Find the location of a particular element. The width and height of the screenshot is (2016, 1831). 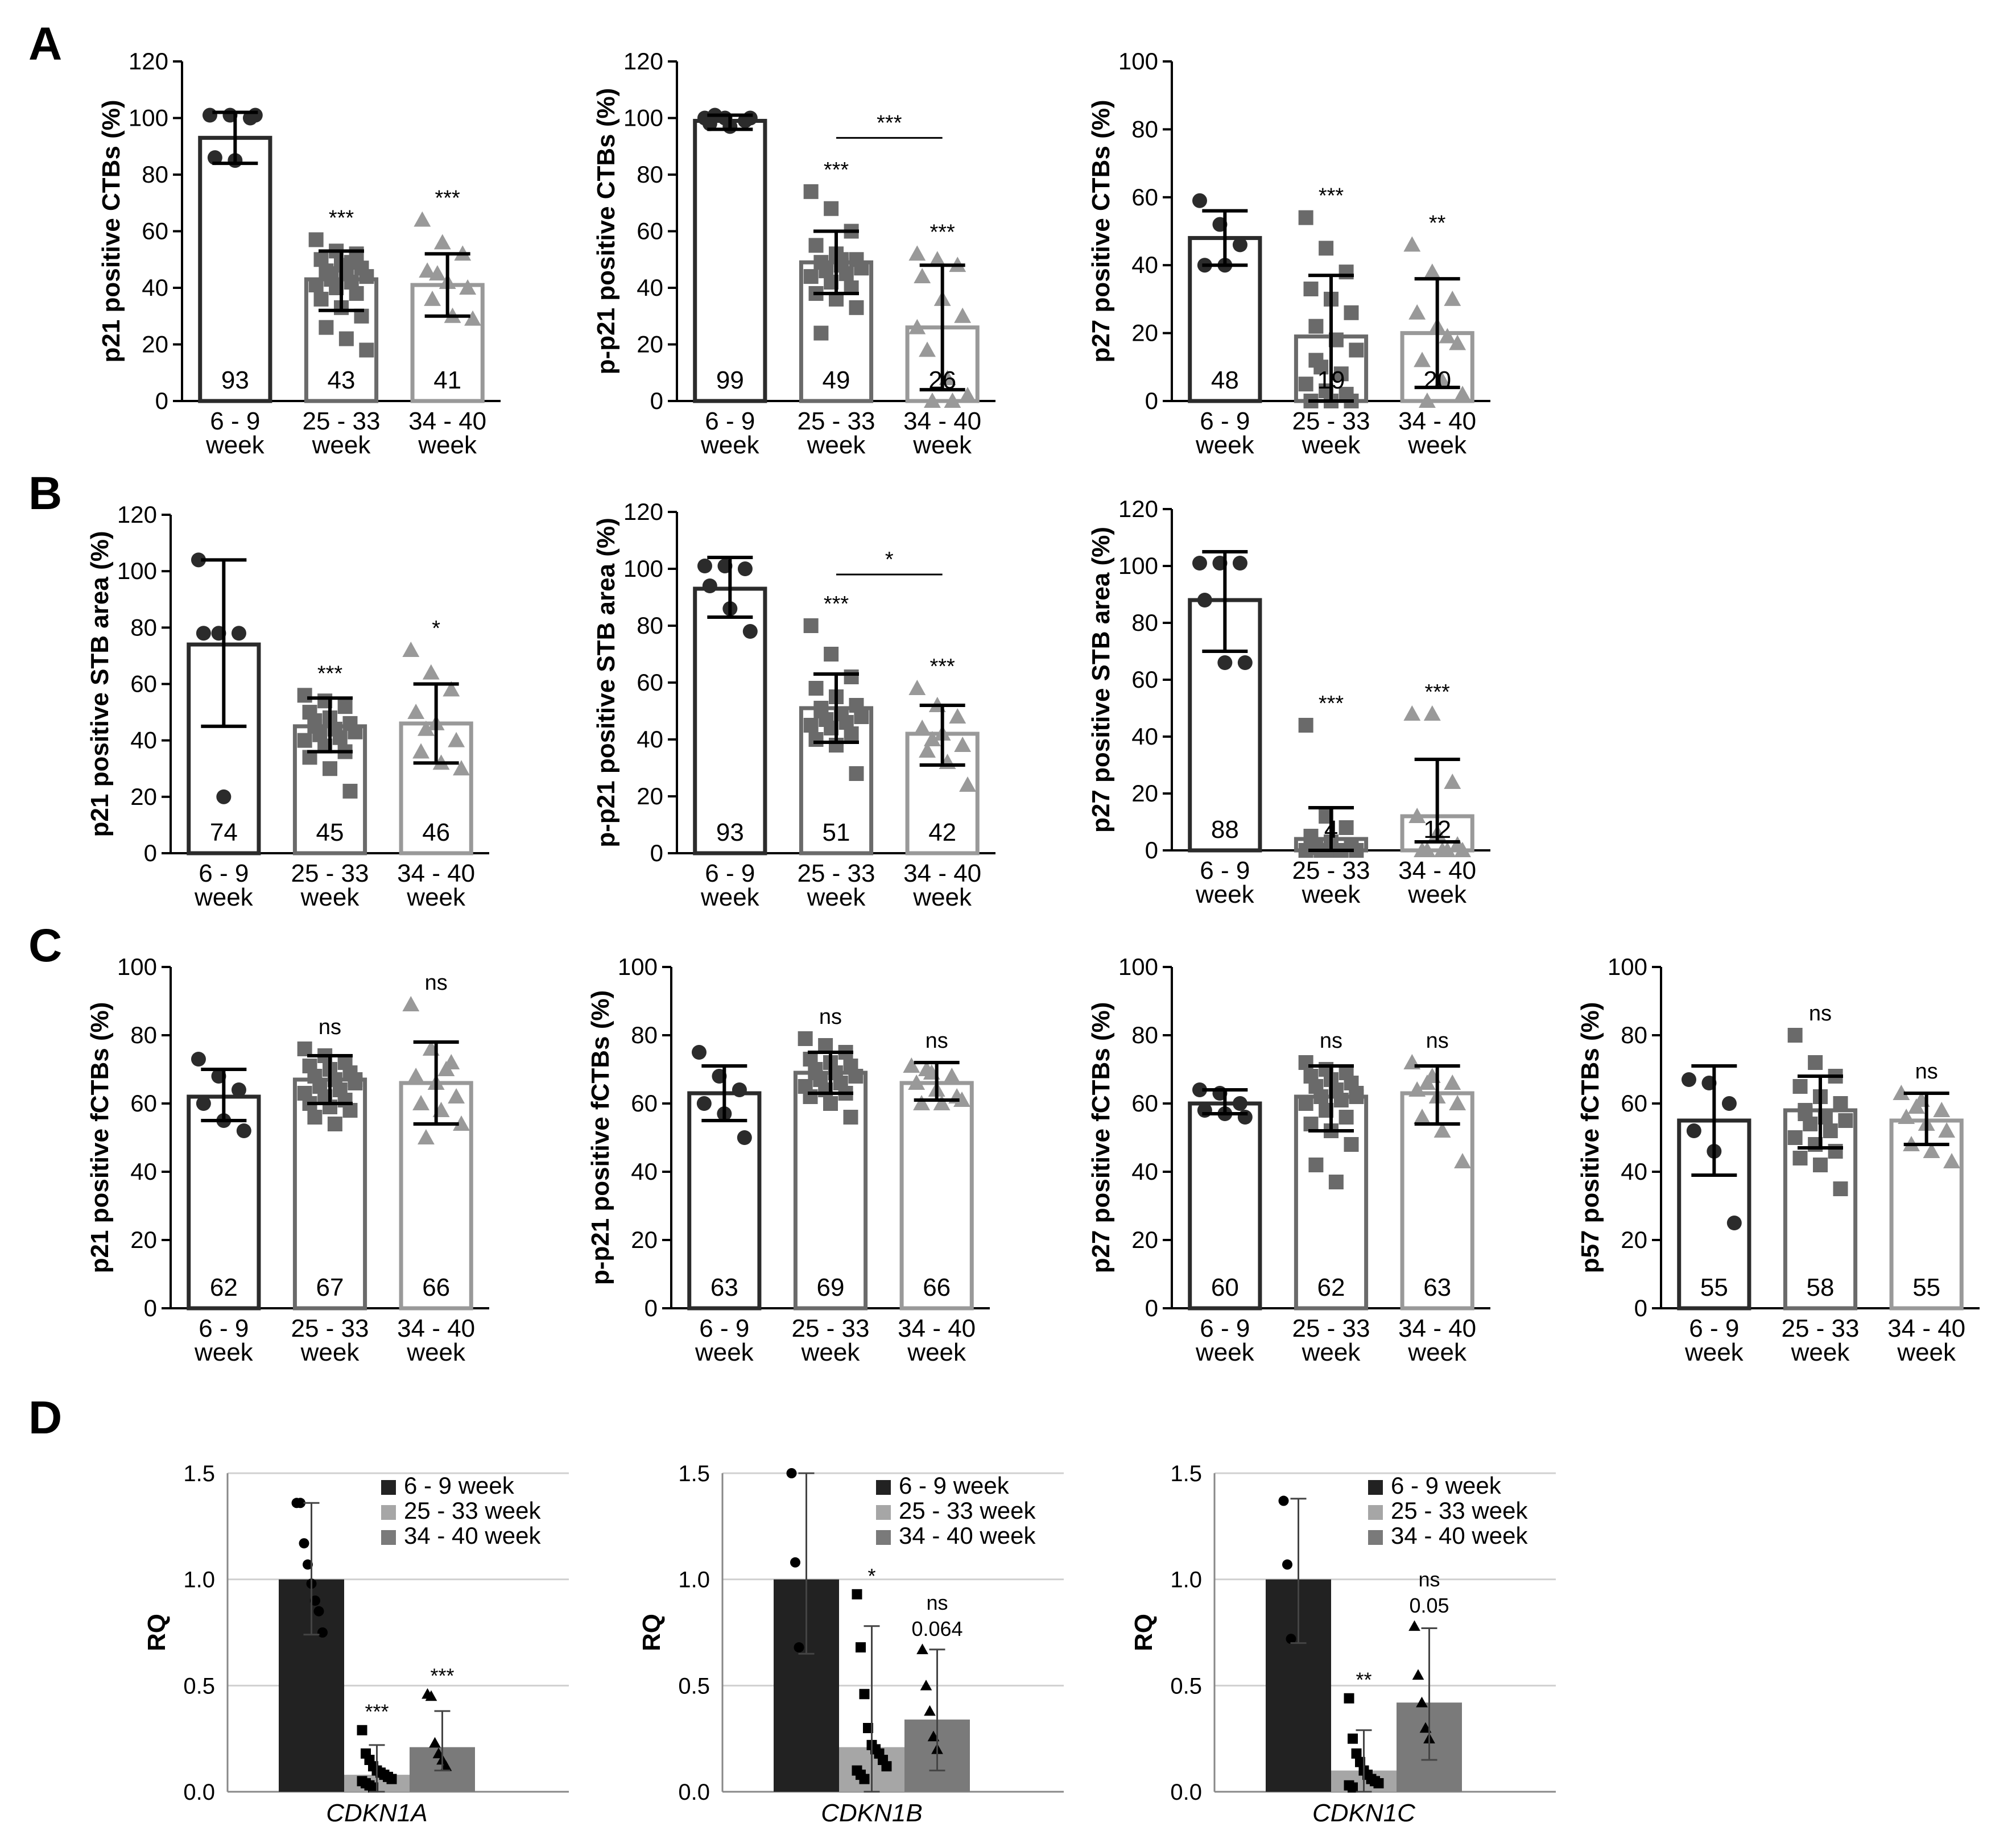

panel-letter-a: A is located at coordinates (45, 44).